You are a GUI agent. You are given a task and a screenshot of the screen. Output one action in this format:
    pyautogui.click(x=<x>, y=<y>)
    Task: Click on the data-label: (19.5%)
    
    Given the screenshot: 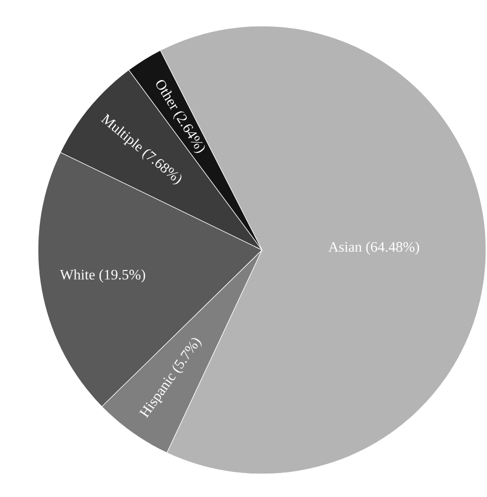 What is the action you would take?
    pyautogui.click(x=122, y=275)
    